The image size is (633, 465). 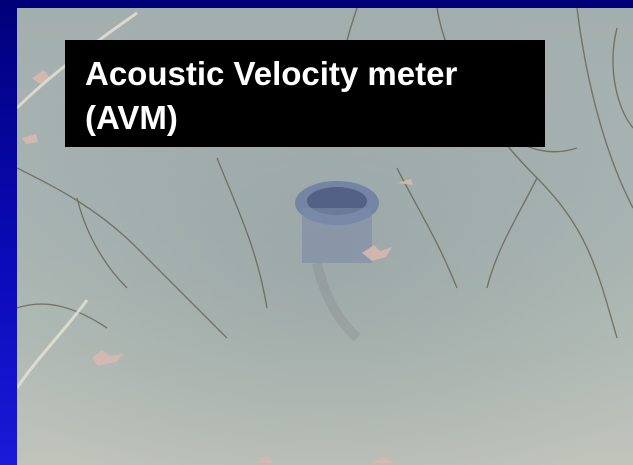 What do you see at coordinates (337, 261) in the screenshot?
I see `avm-device` at bounding box center [337, 261].